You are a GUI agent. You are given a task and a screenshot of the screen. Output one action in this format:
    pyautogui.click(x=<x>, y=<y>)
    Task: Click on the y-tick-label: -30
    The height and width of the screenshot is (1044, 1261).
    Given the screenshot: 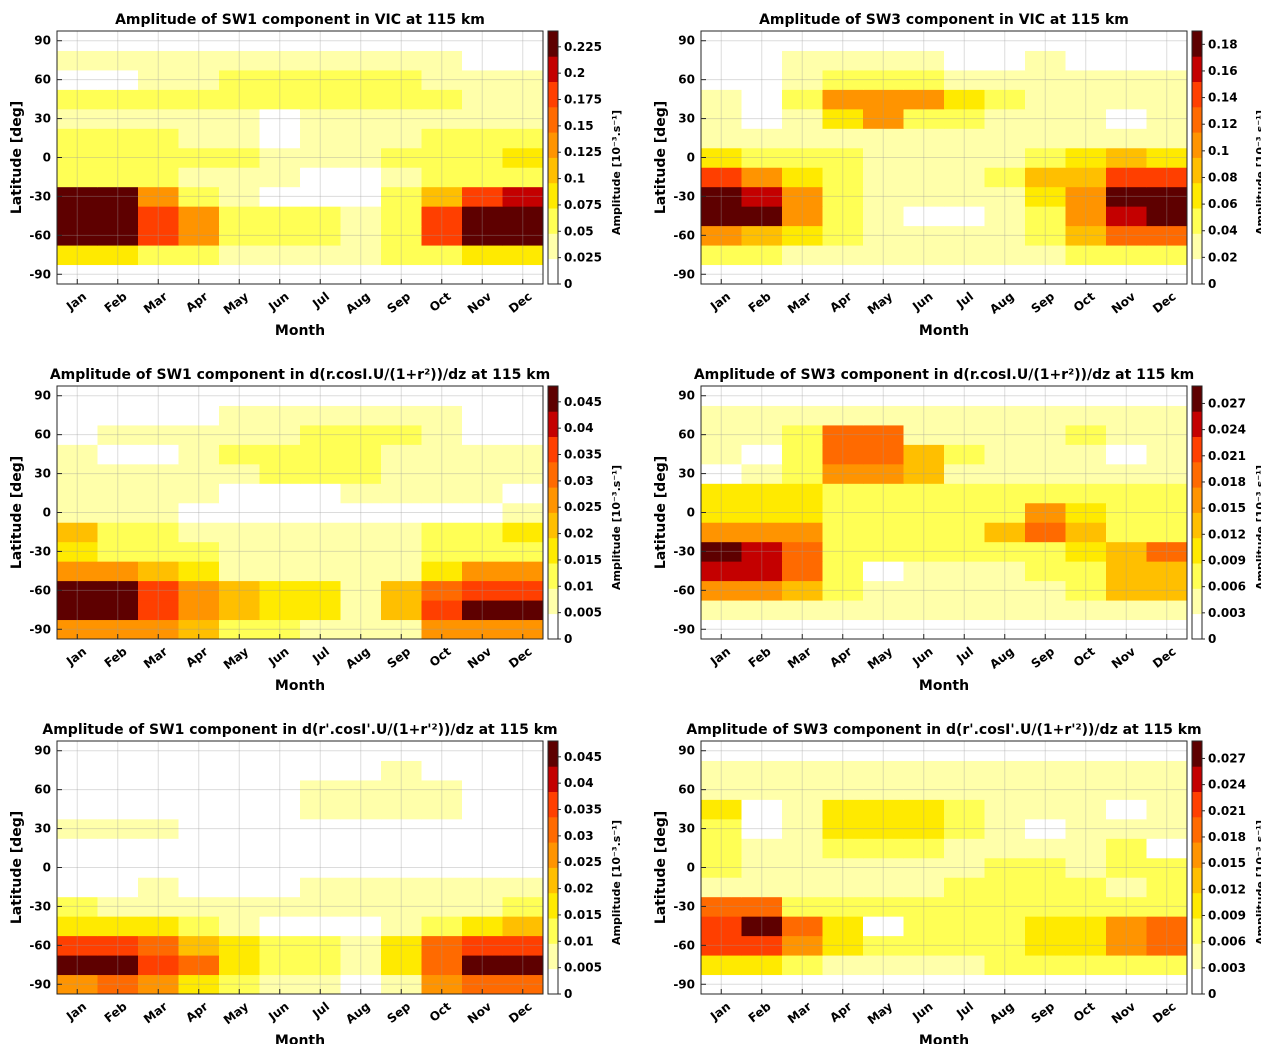 What is the action you would take?
    pyautogui.click(x=40, y=906)
    